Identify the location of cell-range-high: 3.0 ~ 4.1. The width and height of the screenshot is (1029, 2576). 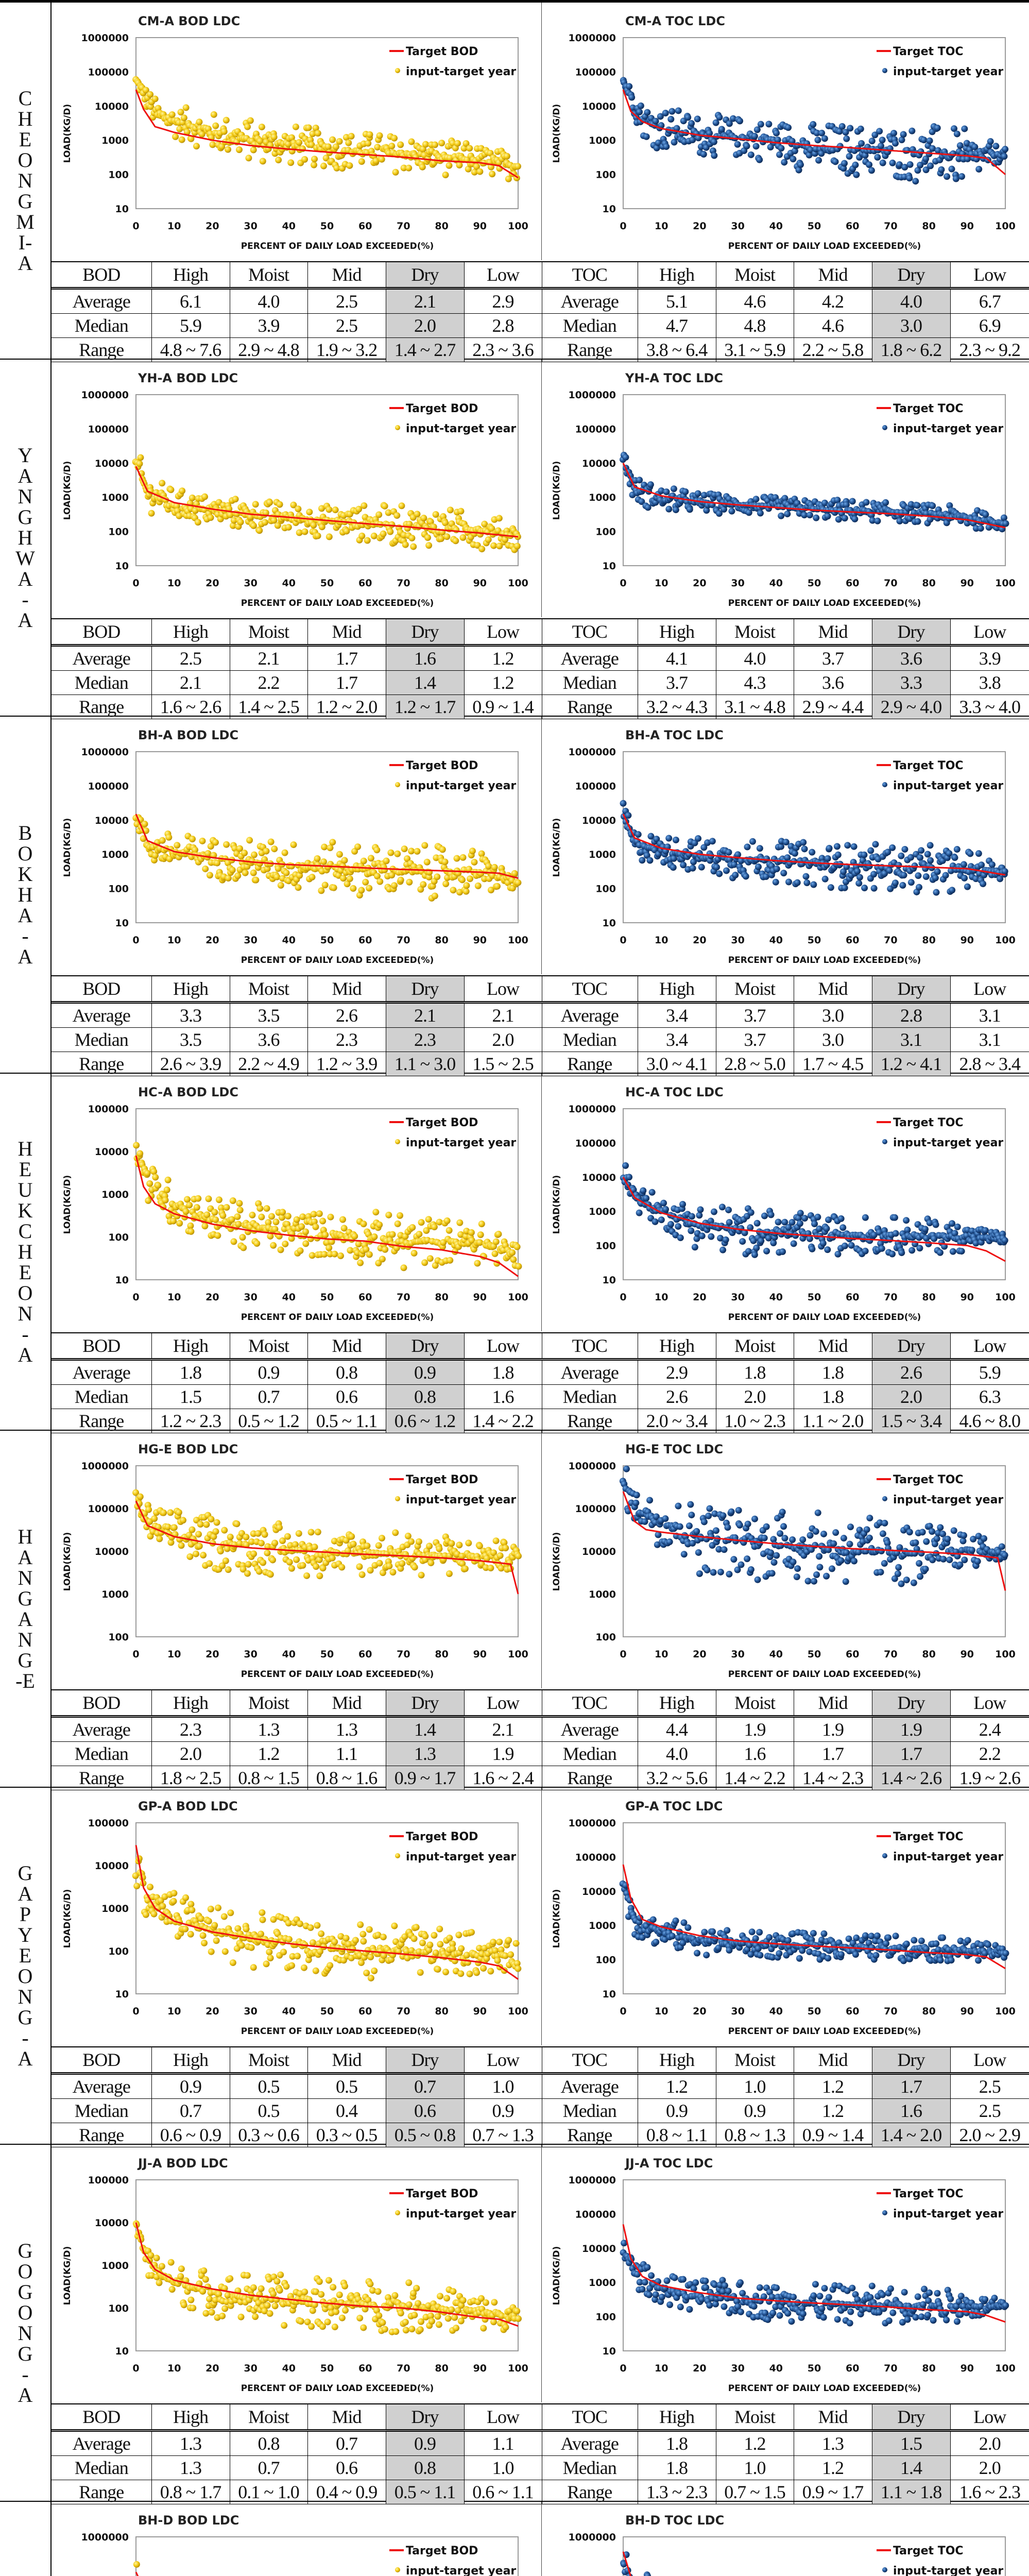
(676, 1064).